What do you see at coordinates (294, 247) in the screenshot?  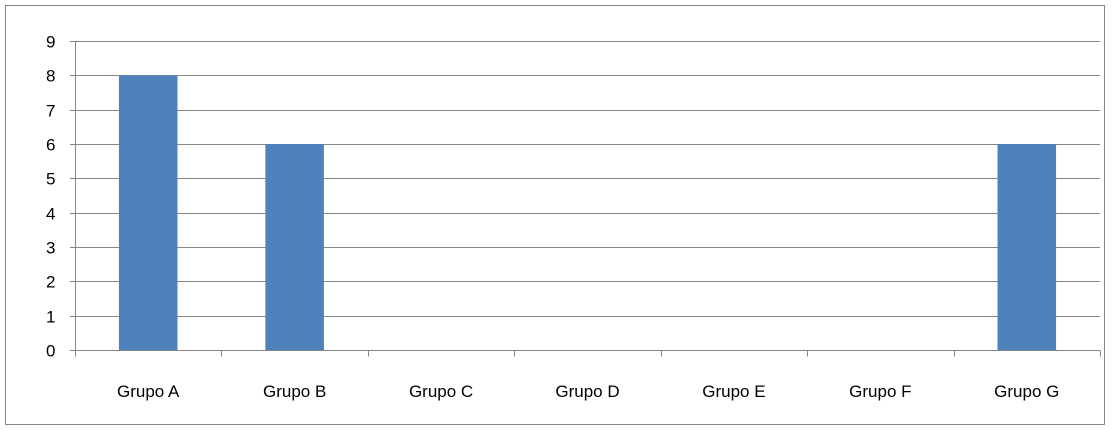 I see `bar-grupo-b` at bounding box center [294, 247].